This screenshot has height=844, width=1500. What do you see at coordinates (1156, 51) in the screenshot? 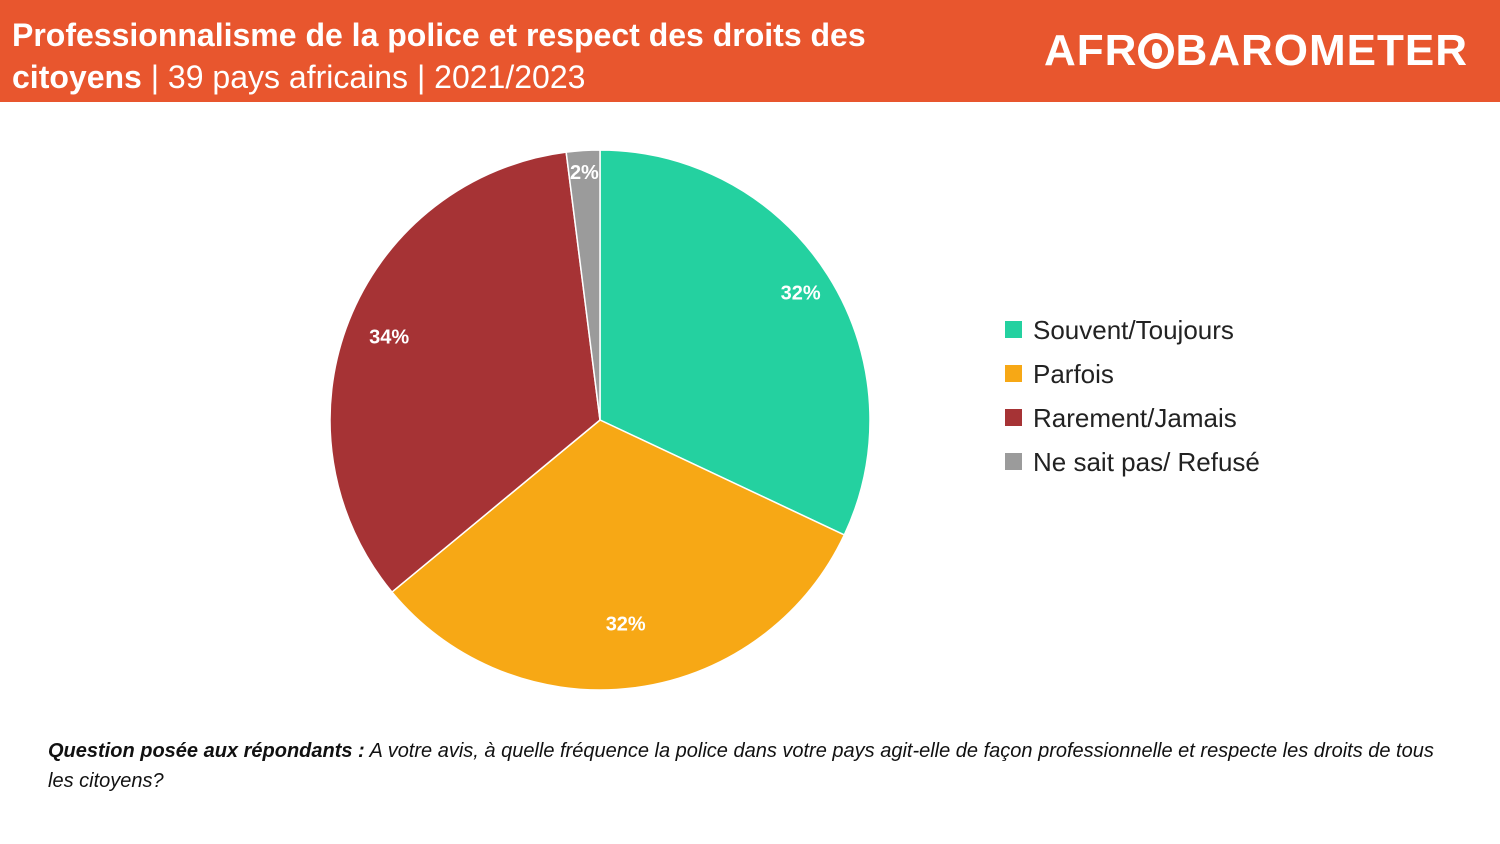
I see `africa-globe-icon` at bounding box center [1156, 51].